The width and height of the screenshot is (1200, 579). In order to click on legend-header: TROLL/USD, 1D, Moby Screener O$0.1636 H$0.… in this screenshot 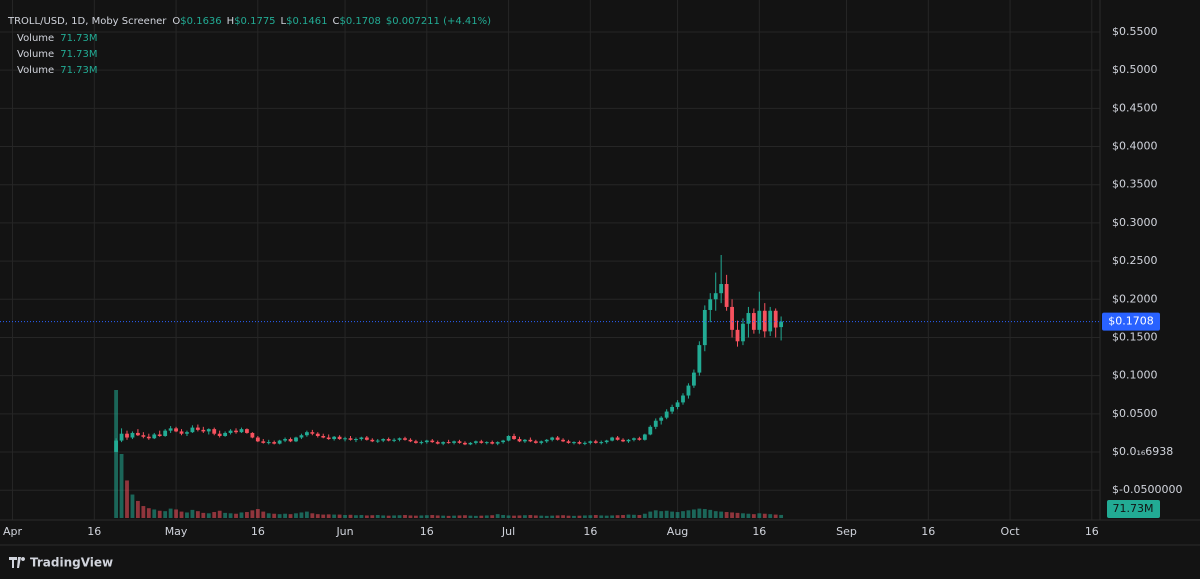, I will do `click(249, 21)`.